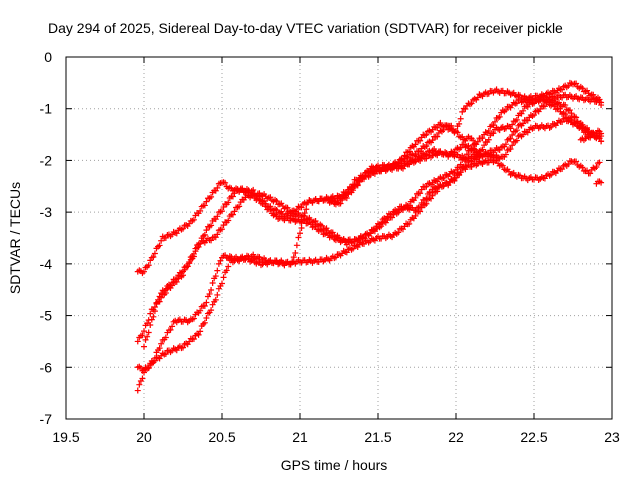 This screenshot has height=480, width=640. Describe the element at coordinates (334, 465) in the screenshot. I see `x-axis-label: GPS time / hours` at that location.